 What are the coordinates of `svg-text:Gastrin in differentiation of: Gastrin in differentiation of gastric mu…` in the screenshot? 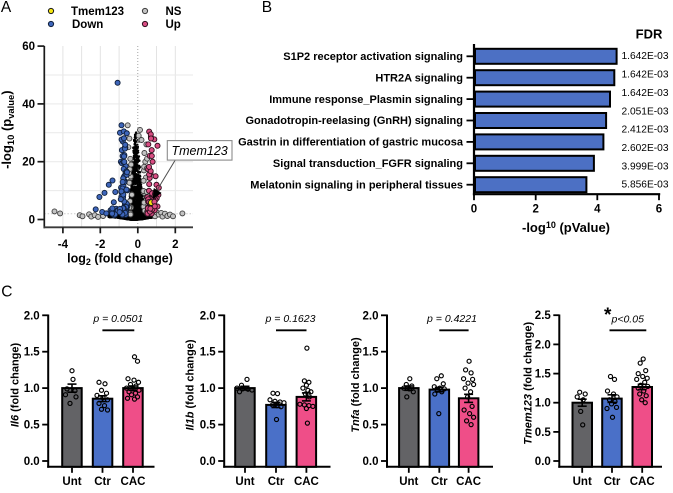 It's located at (351, 143).